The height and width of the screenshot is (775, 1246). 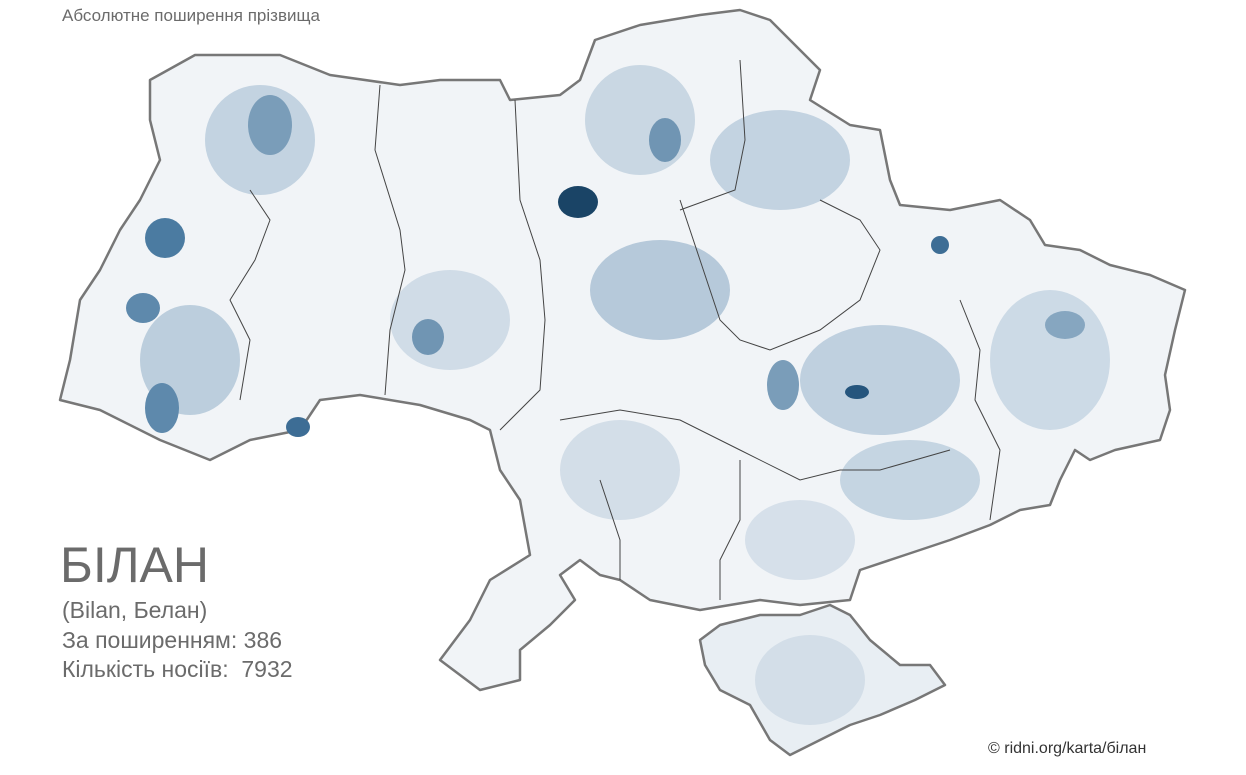 I want to click on source-link: © ridni.org/karta/білан, so click(x=1067, y=748).